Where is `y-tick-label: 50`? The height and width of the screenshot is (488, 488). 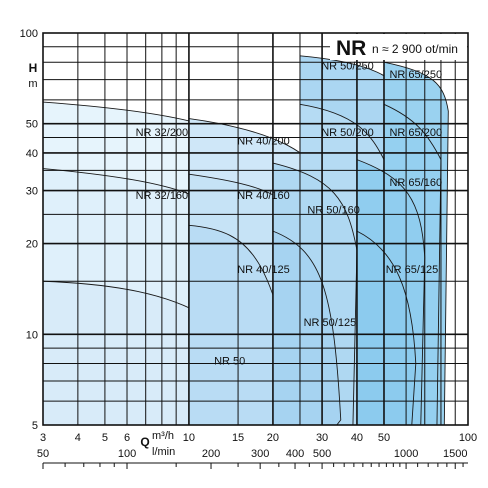 y-tick-label: 50 is located at coordinates (32, 125).